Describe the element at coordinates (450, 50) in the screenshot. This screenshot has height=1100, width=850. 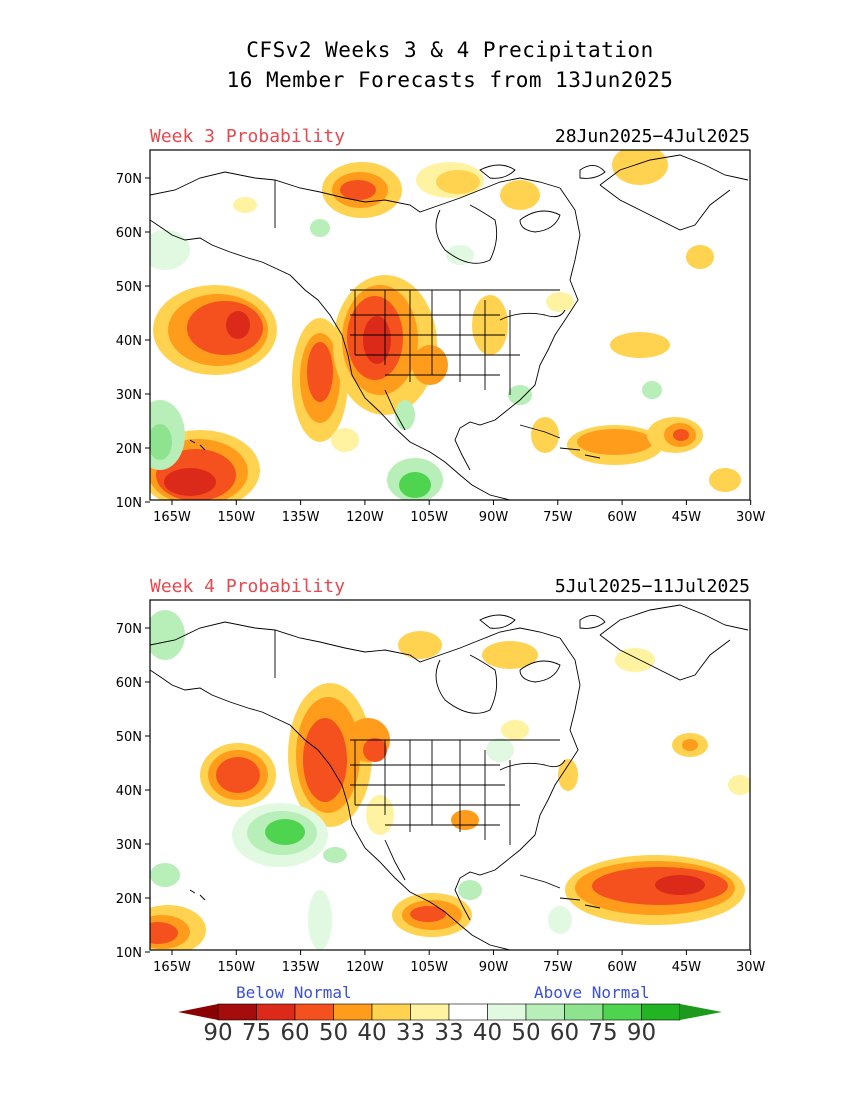
I see `chart-title: CFSv2 Weeks 3 & 4 Precipitation` at that location.